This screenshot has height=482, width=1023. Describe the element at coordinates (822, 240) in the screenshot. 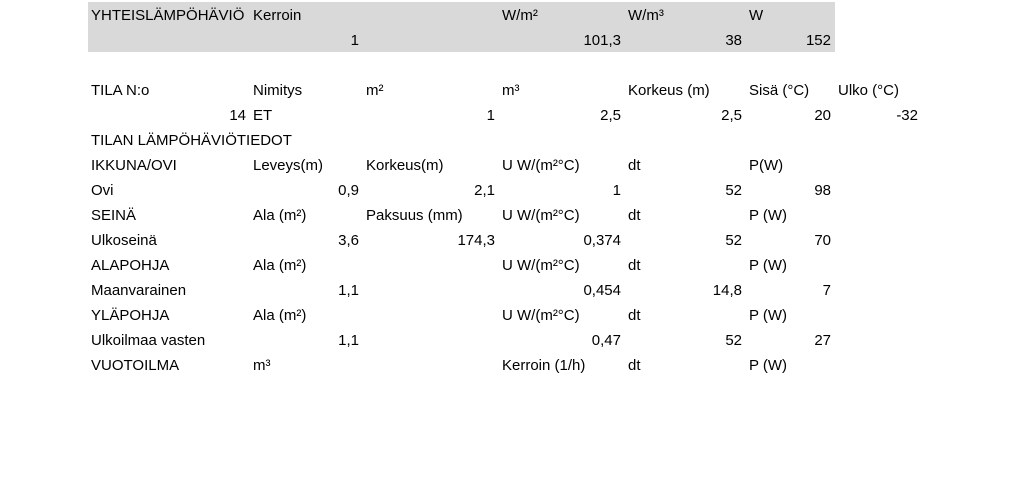

I see `cell: 70` at that location.